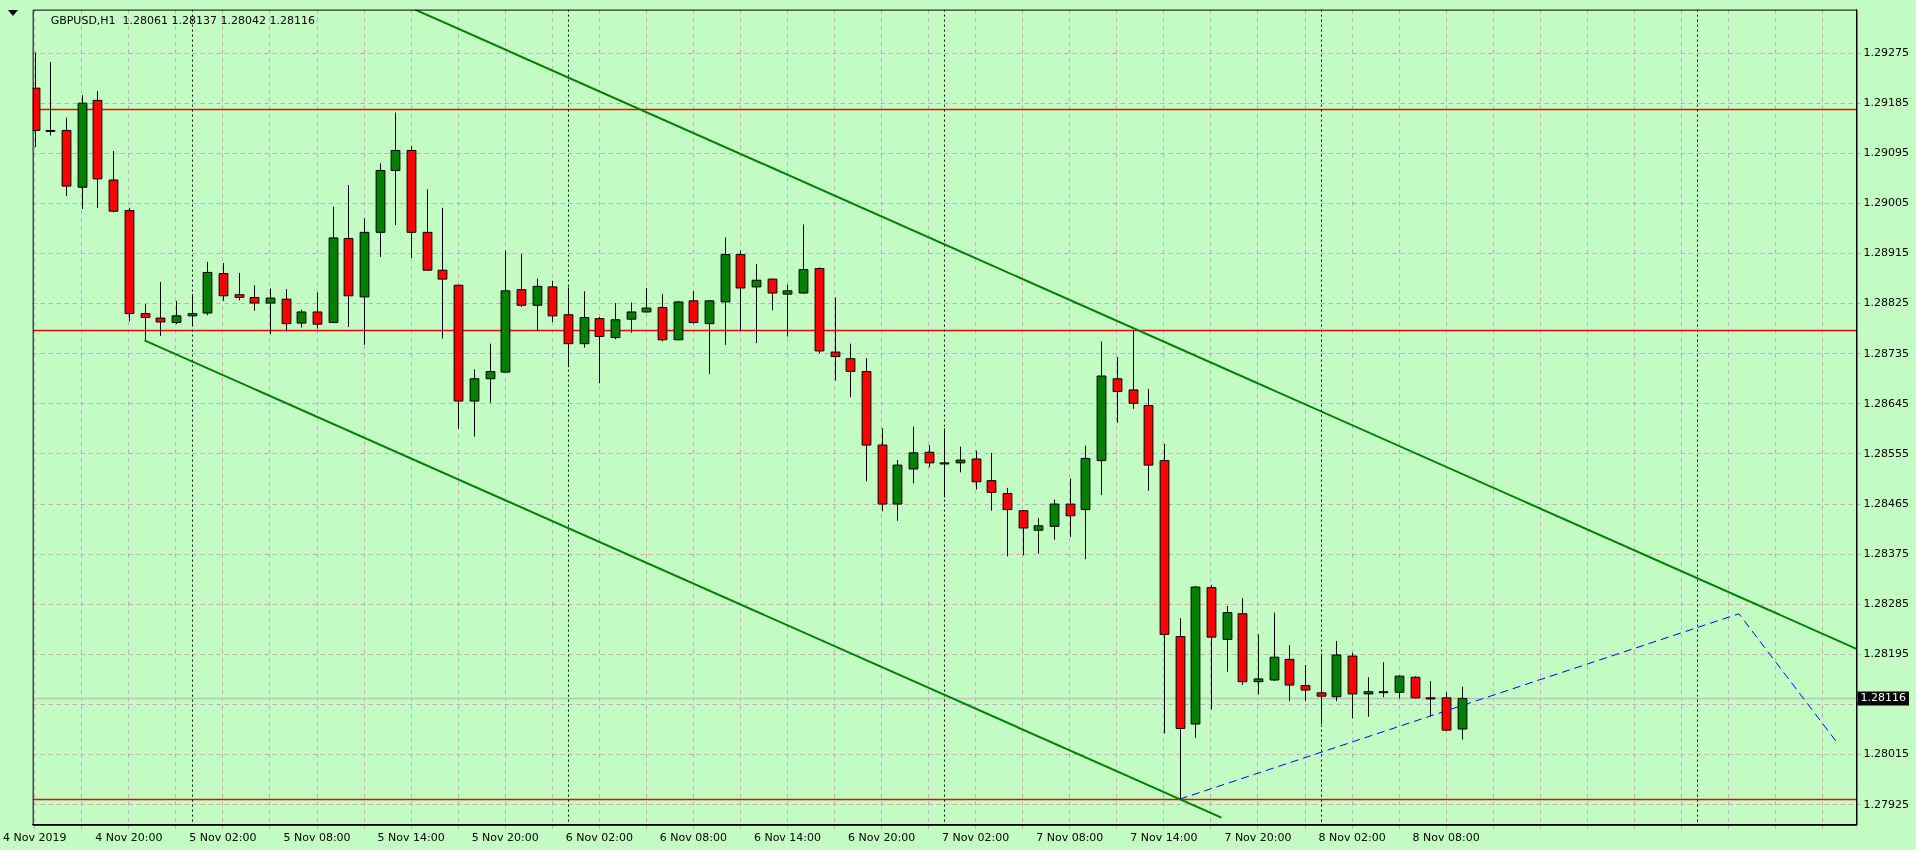 Image resolution: width=1916 pixels, height=850 pixels. What do you see at coordinates (599, 838) in the screenshot?
I see `x-tick-label: 6 Nov 02:00` at bounding box center [599, 838].